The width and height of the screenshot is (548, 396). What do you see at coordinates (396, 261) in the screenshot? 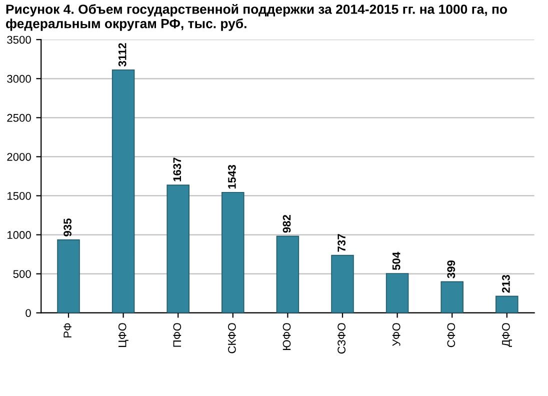
I see `data-label: 504` at bounding box center [396, 261].